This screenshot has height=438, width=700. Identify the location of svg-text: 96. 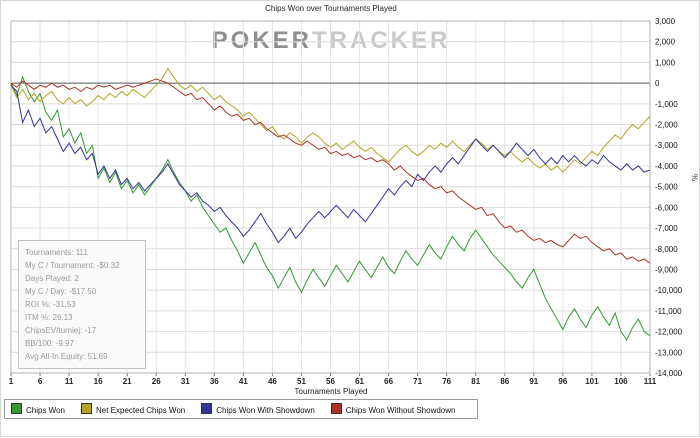
(562, 381).